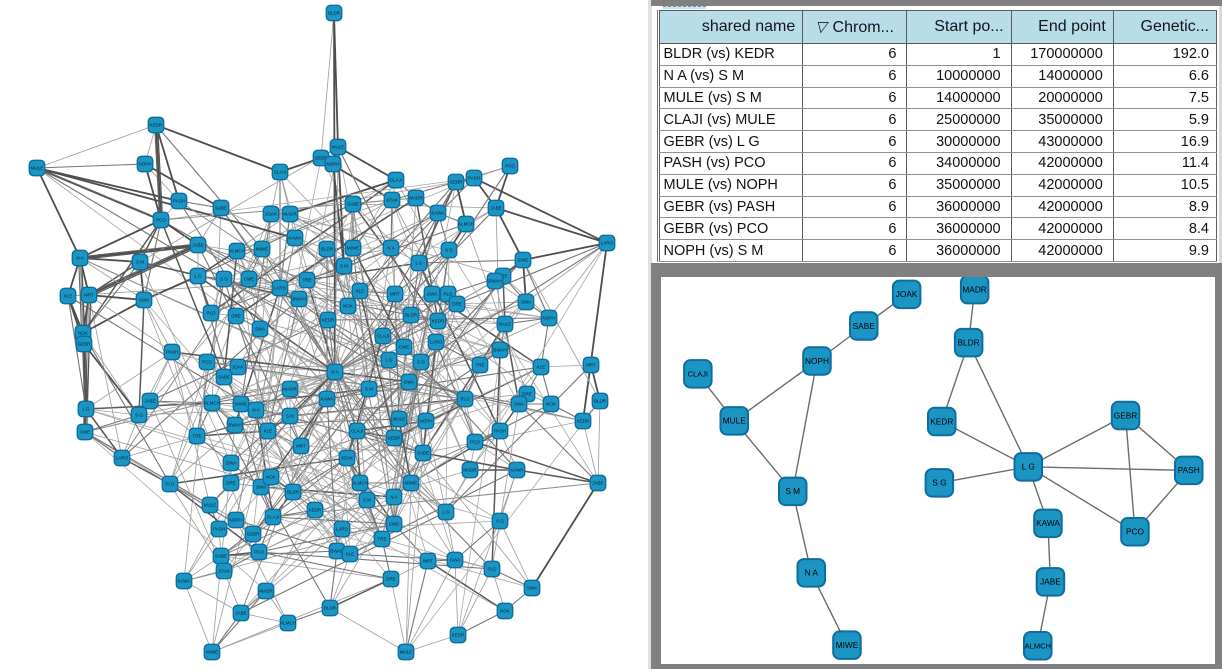  Describe the element at coordinates (342, 529) in the screenshot. I see `svg-text: LARO` at that location.